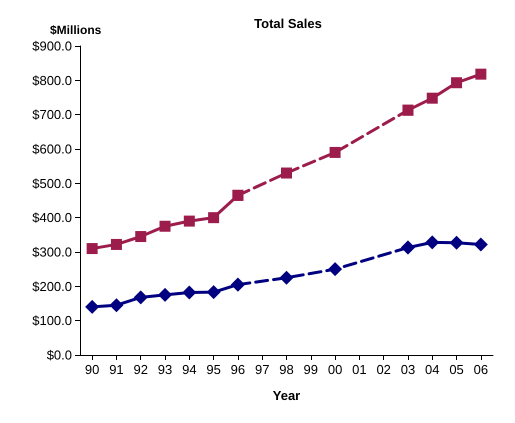 This screenshot has width=515, height=423. Describe the element at coordinates (52, 149) in the screenshot. I see `y-tick-label: $600.0` at that location.